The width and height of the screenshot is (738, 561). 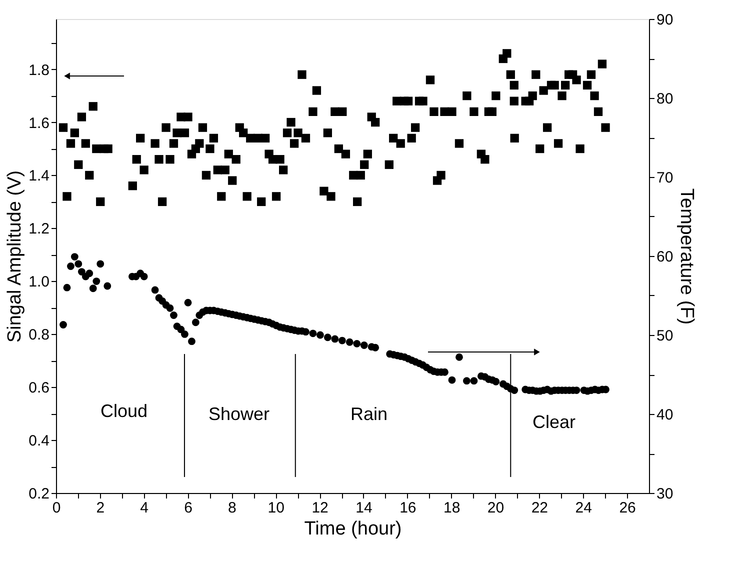 I want to click on y-tick-label: 1.2, so click(x=39, y=229).